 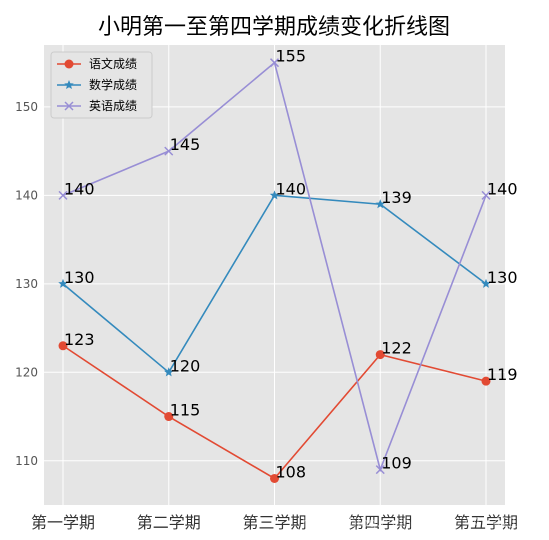 What do you see at coordinates (63, 522) in the screenshot?
I see `x-tick-label: 第一学期` at bounding box center [63, 522].